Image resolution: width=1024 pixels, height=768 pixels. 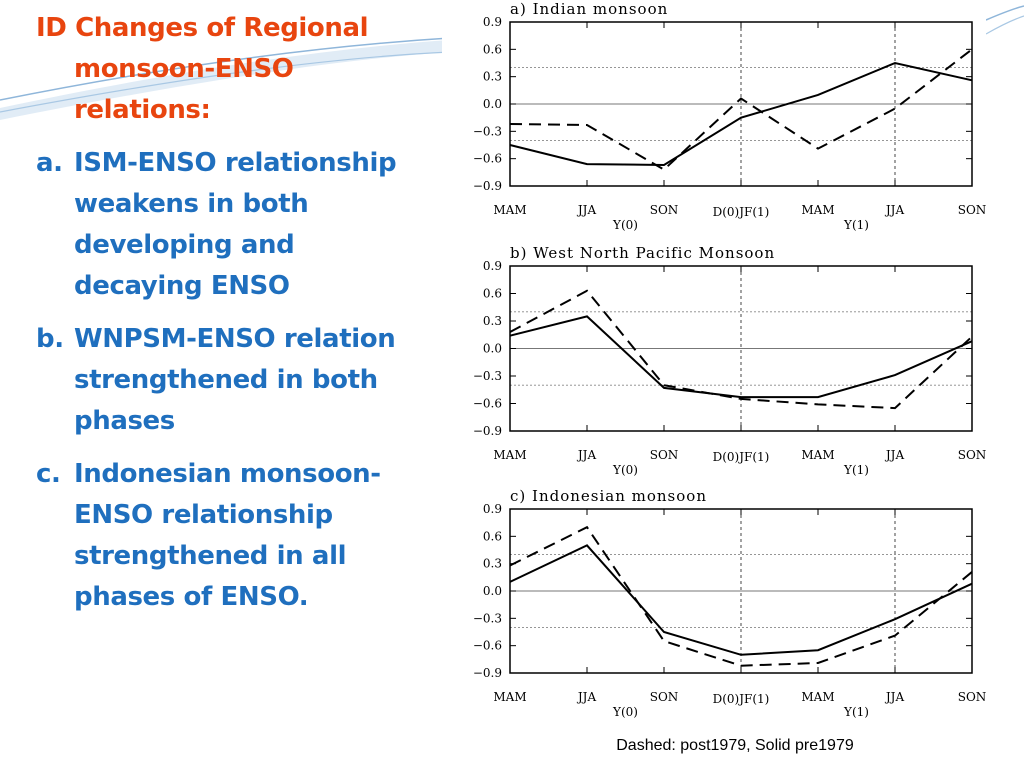 I want to click on heading-line: ID Changes of Regional, so click(x=202, y=28).